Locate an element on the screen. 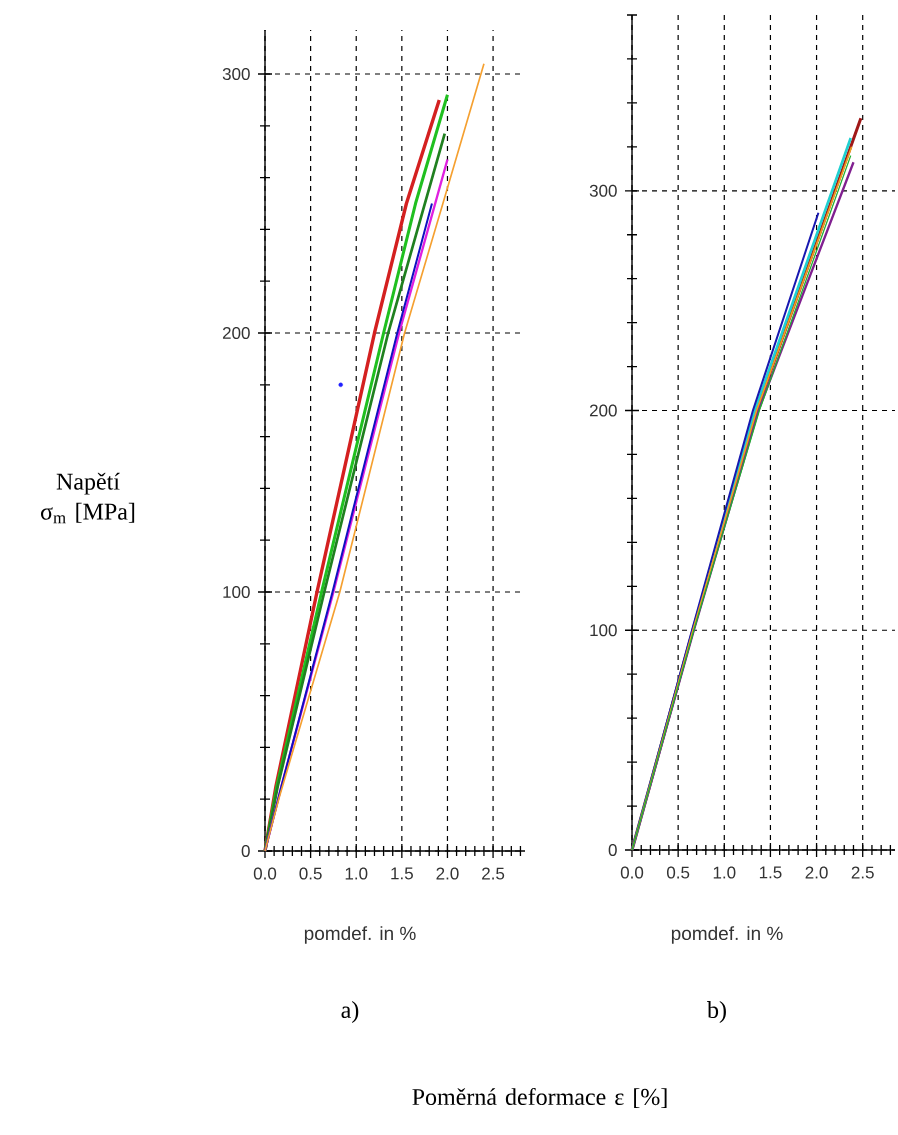 This screenshot has height=1135, width=898. text: Poměrná deformace ε [%] is located at coordinates (539, 1098).